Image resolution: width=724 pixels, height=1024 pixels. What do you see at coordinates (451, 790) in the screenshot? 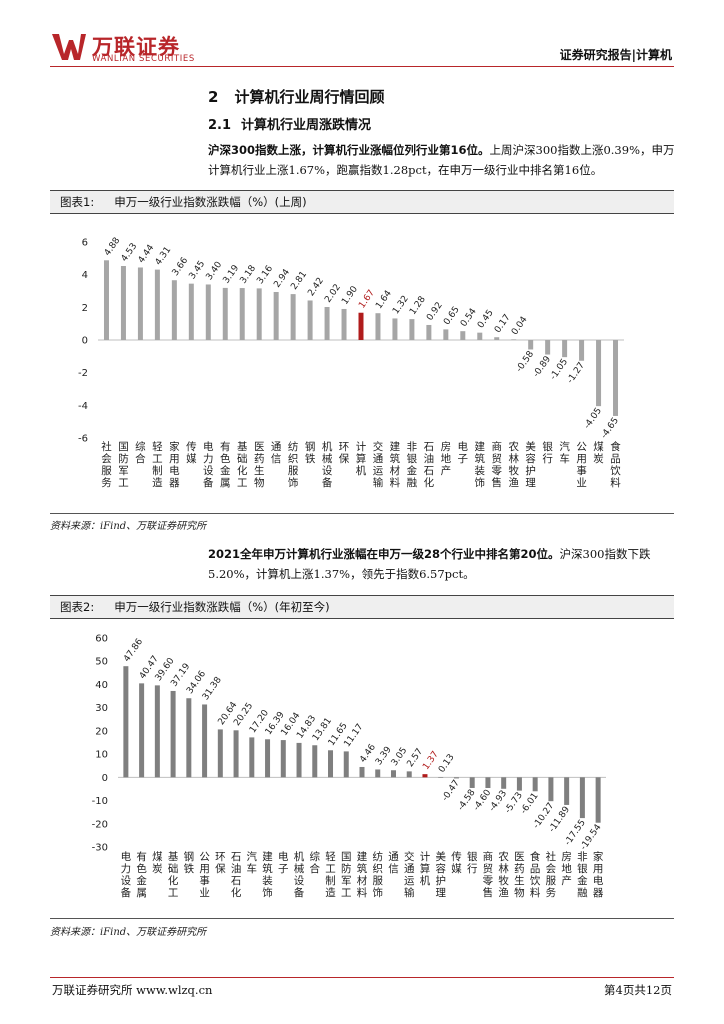
I see `bar-value-label: -0.47` at bounding box center [451, 790].